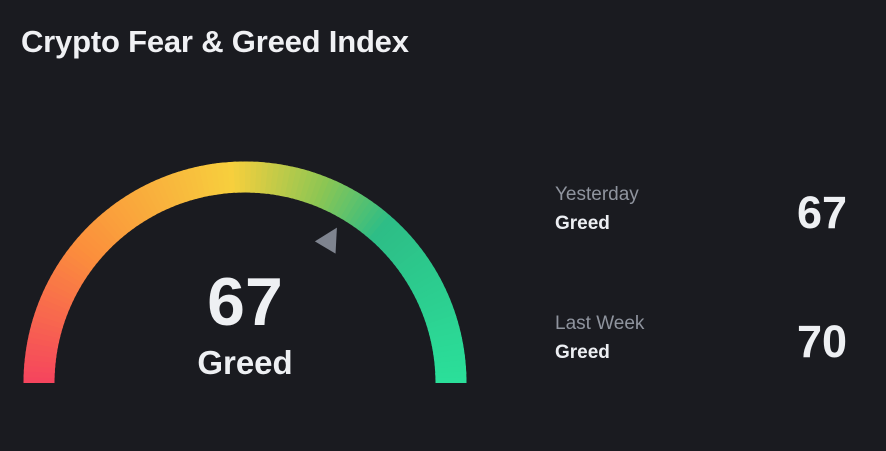  What do you see at coordinates (703, 214) in the screenshot?
I see `history-yesterday: Yesterday Greed 67` at bounding box center [703, 214].